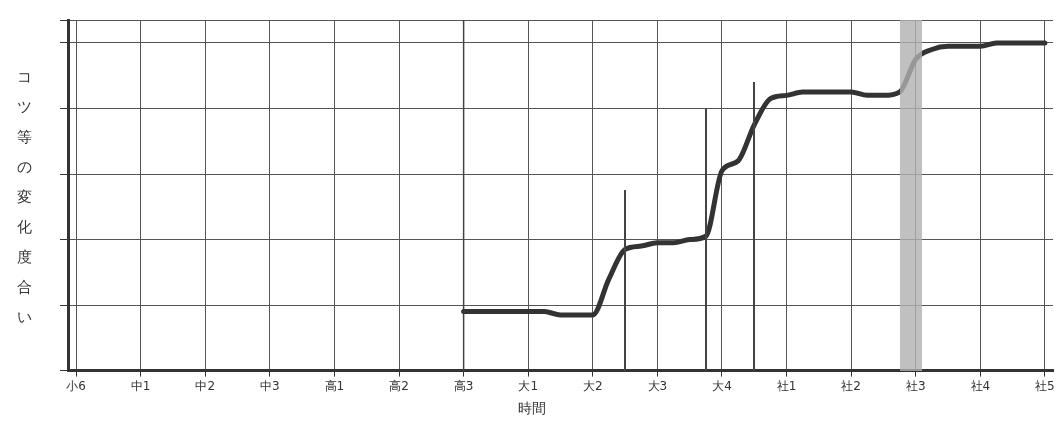  I want to click on x-tick-label: 高3, so click(463, 385).